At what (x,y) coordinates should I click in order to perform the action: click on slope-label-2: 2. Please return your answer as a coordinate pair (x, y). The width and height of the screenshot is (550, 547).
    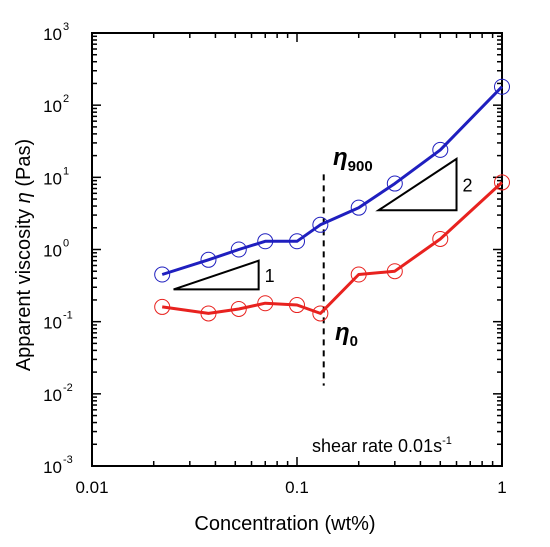
    Looking at the image, I should click on (468, 186).